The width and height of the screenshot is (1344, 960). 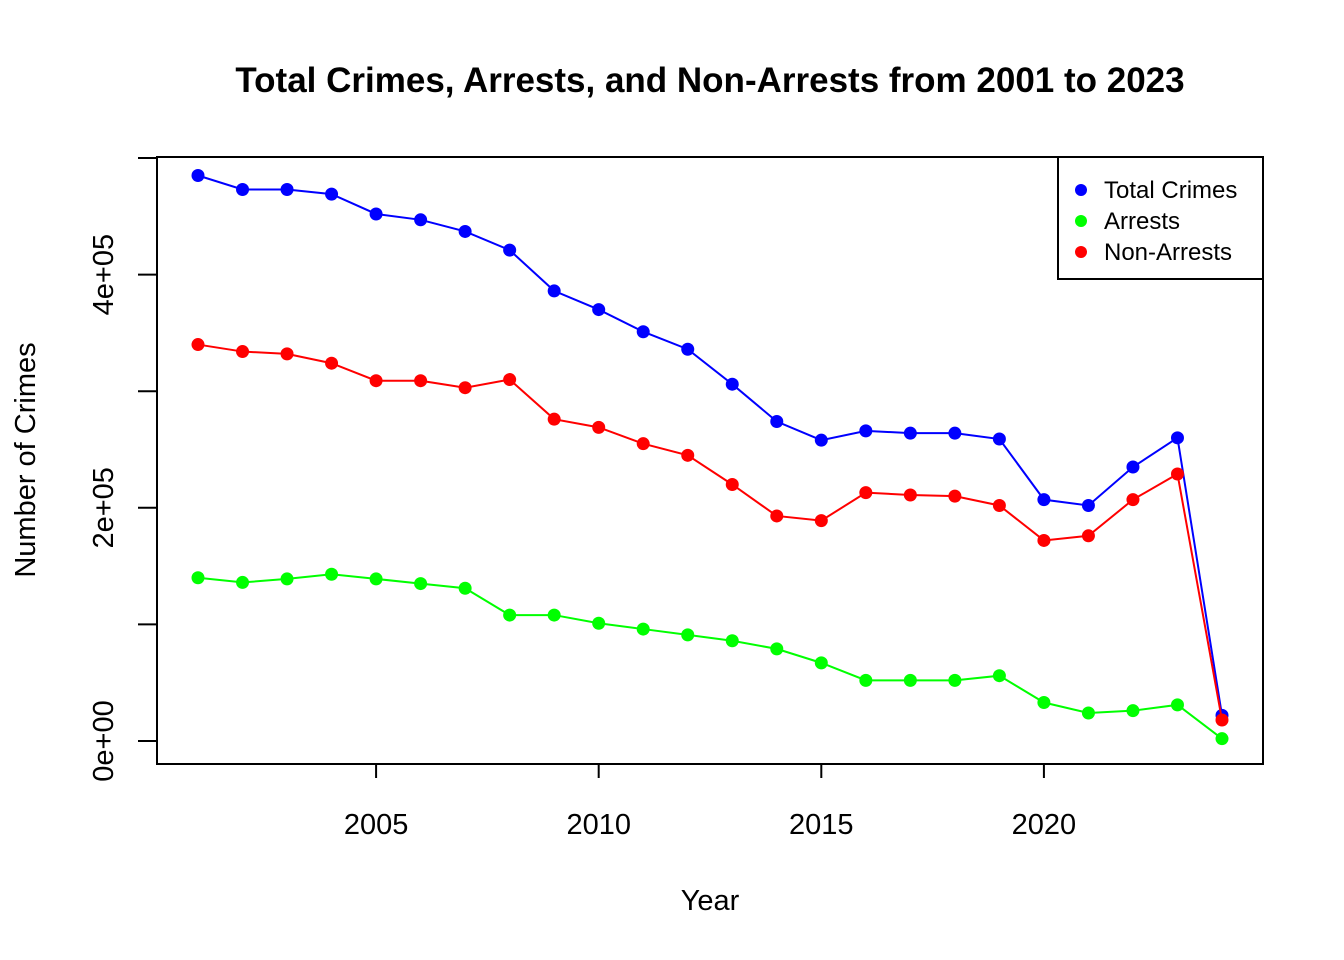 I want to click on series-line-arrests, so click(x=710, y=656).